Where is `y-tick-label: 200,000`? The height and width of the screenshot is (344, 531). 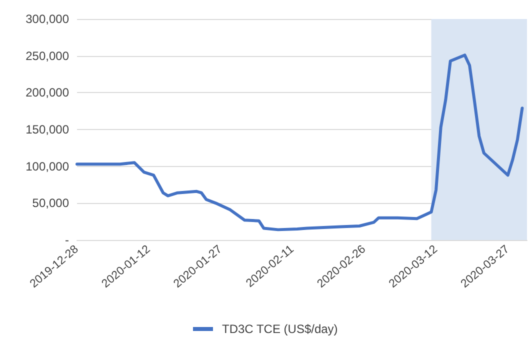 y-tick-label: 200,000 is located at coordinates (48, 93).